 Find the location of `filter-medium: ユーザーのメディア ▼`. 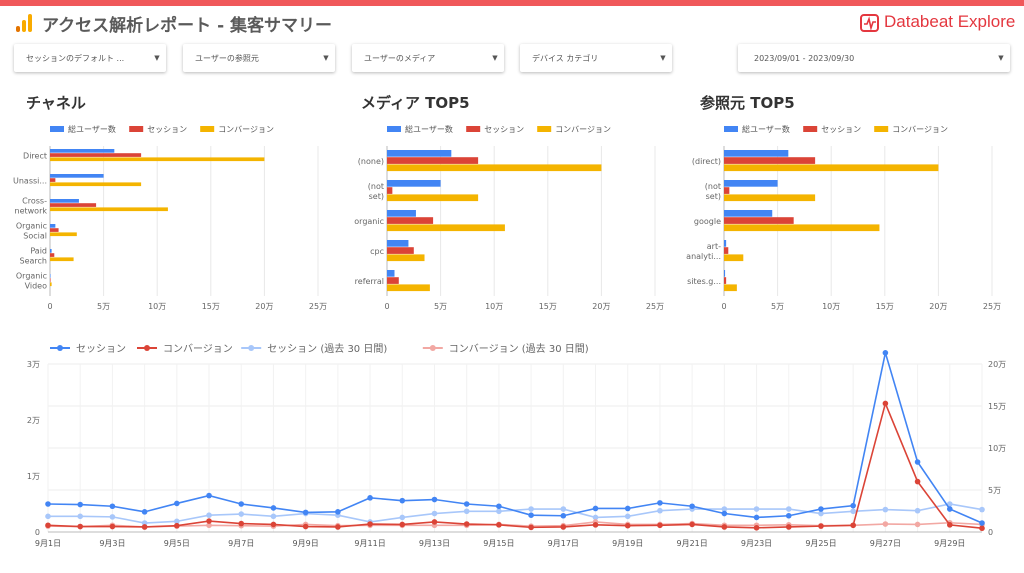

filter-medium: ユーザーのメディア ▼ is located at coordinates (428, 58).